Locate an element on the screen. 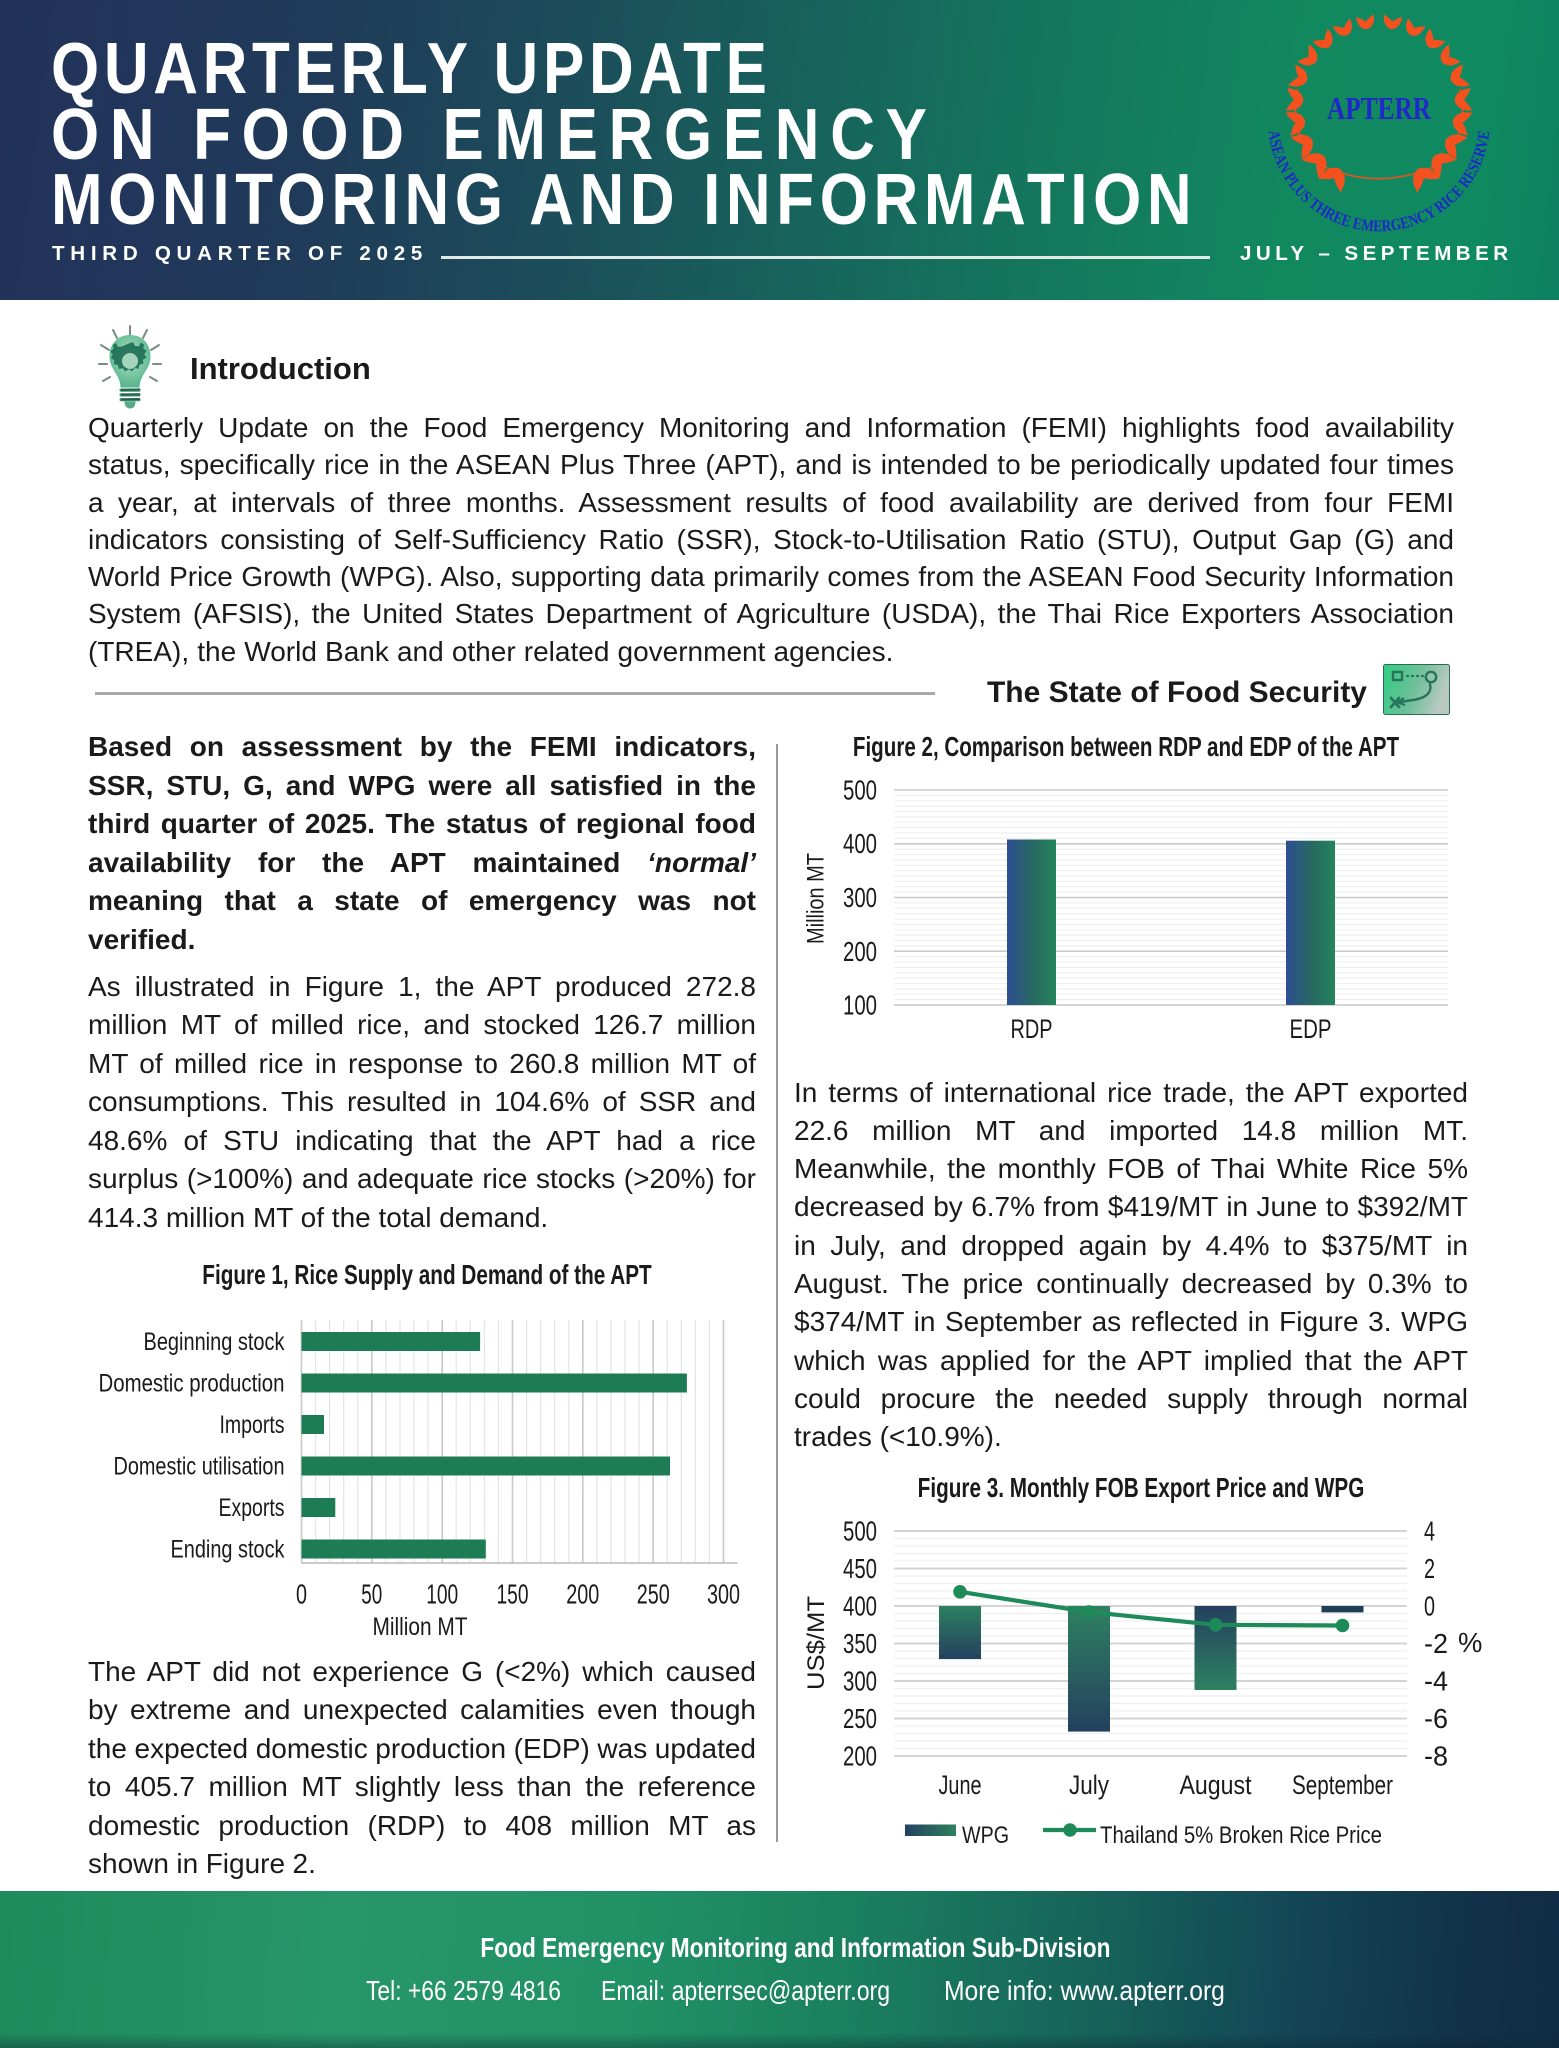 The image size is (1559, 2048). svg-text: 450 is located at coordinates (860, 1568).